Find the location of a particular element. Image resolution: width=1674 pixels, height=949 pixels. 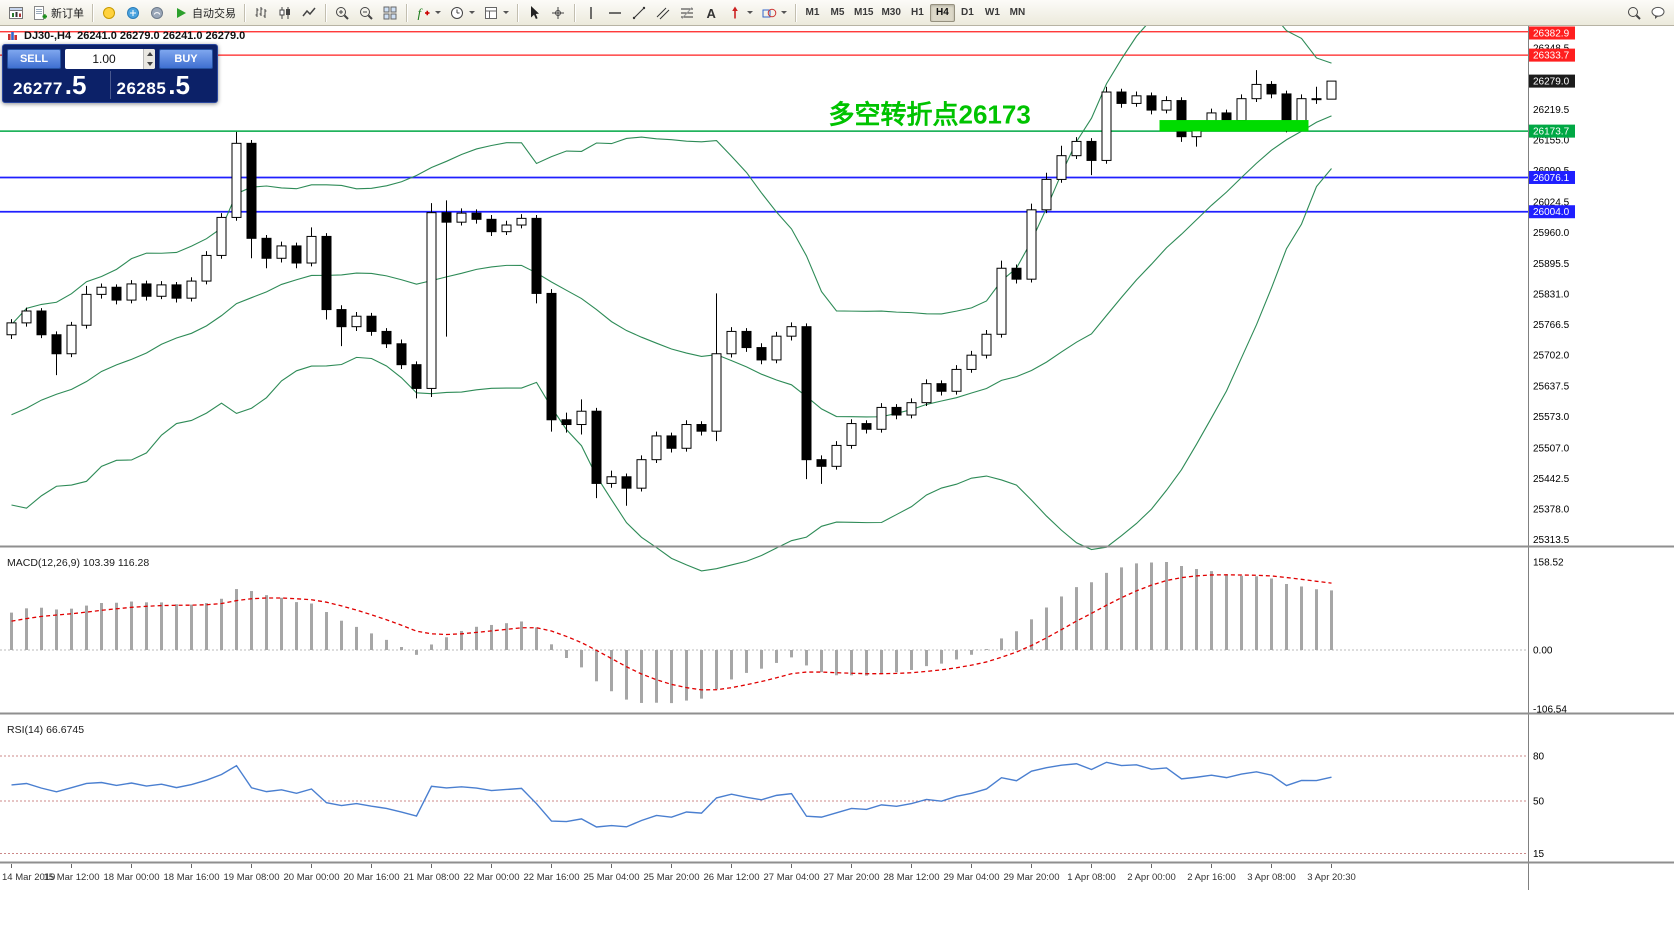

buy-price-display: 26285 .5 is located at coordinates (161, 85).